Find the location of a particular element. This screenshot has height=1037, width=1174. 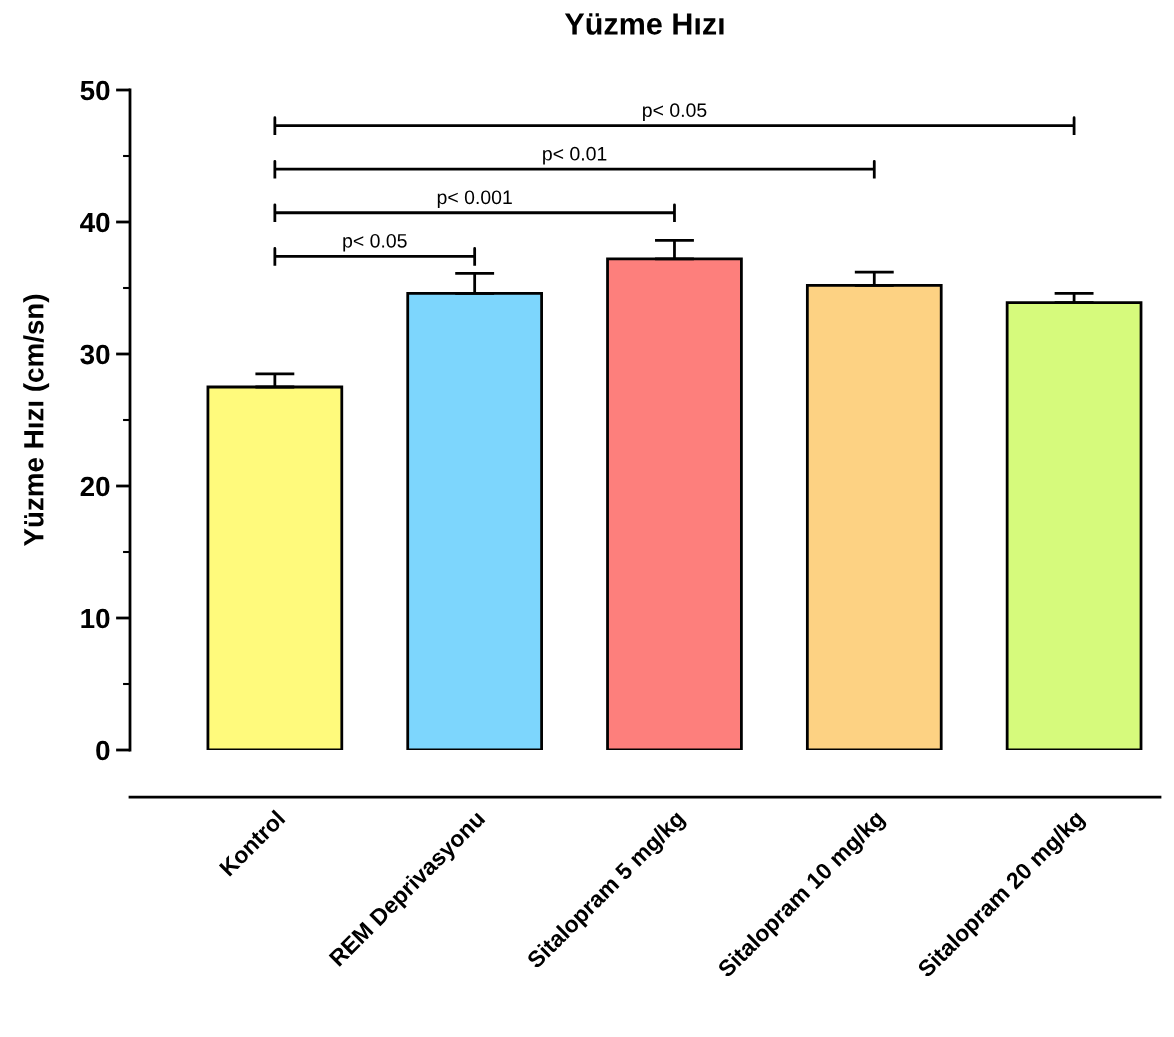

y-tick-label: 50 is located at coordinates (95, 90).